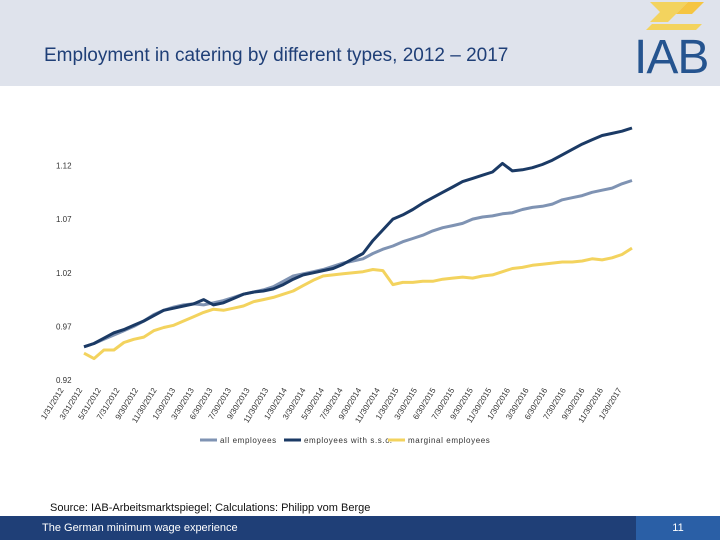  What do you see at coordinates (248, 440) in the screenshot?
I see `legend-label: all employees` at bounding box center [248, 440].